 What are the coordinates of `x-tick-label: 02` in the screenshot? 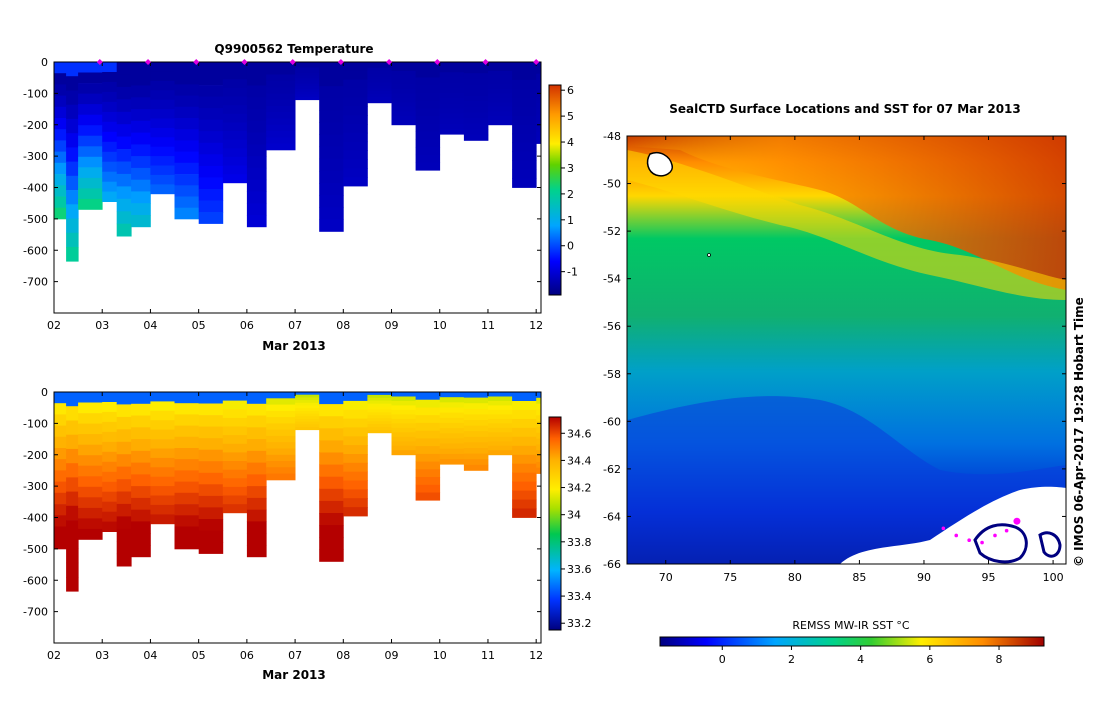 It's located at (54, 655).